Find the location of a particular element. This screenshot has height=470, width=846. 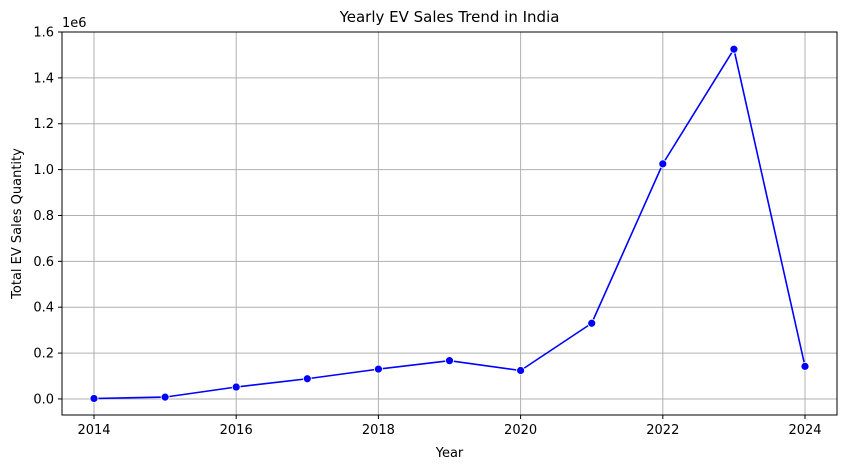

x-axis-label: Year is located at coordinates (449, 453).